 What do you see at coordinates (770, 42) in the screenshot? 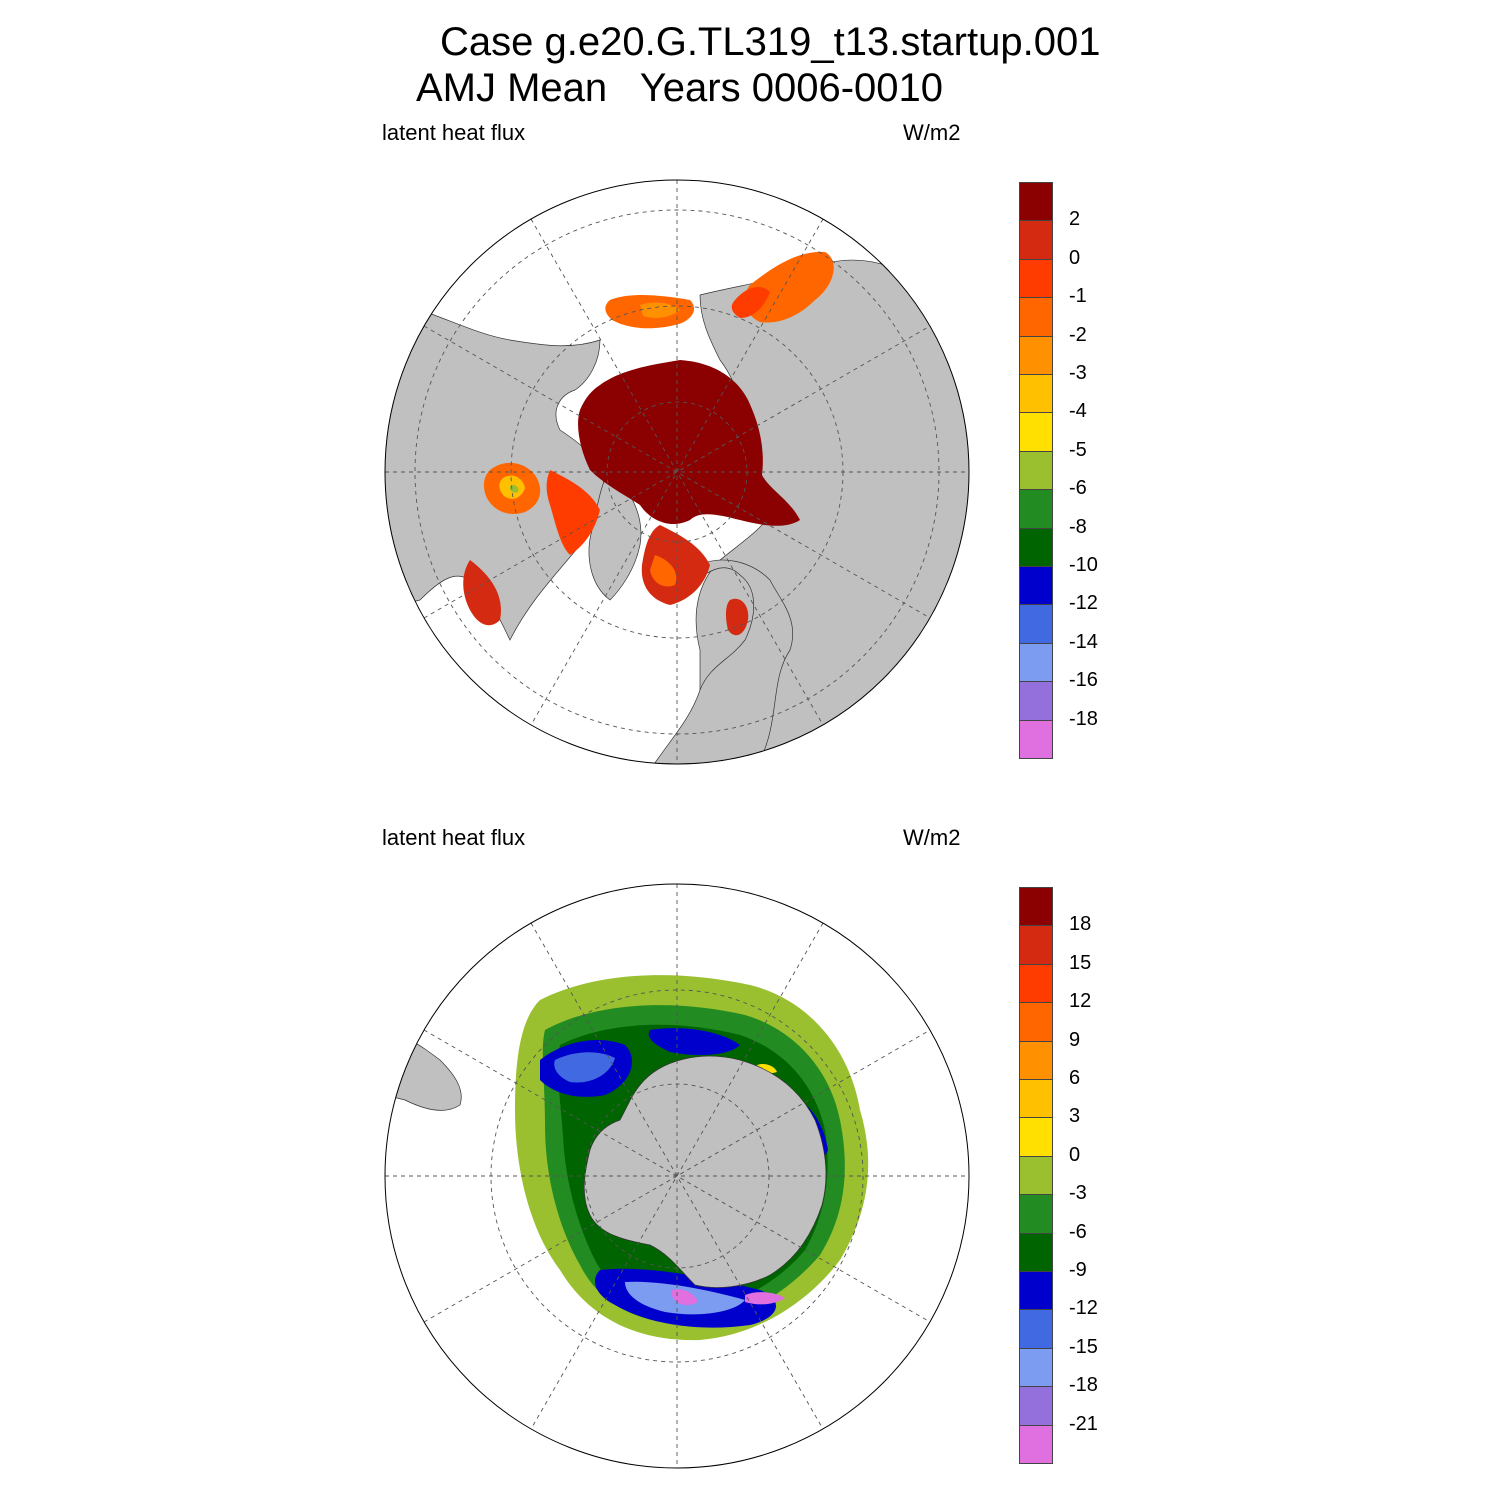
I see `plot-title-case: Case g.e20.G.TL319_t13.startup.001` at bounding box center [770, 42].